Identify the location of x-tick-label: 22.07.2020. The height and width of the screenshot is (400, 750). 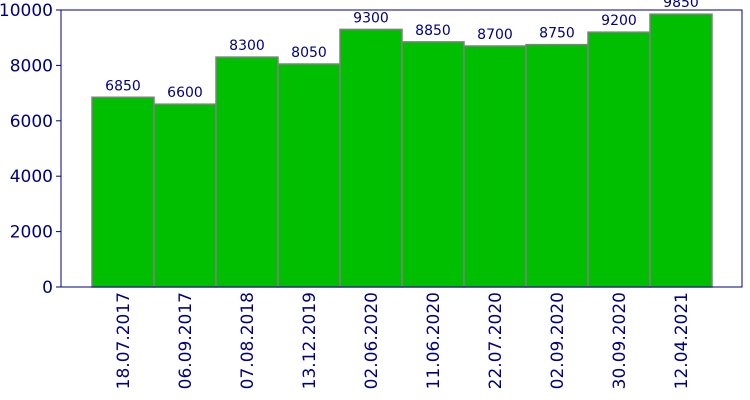
(496, 340).